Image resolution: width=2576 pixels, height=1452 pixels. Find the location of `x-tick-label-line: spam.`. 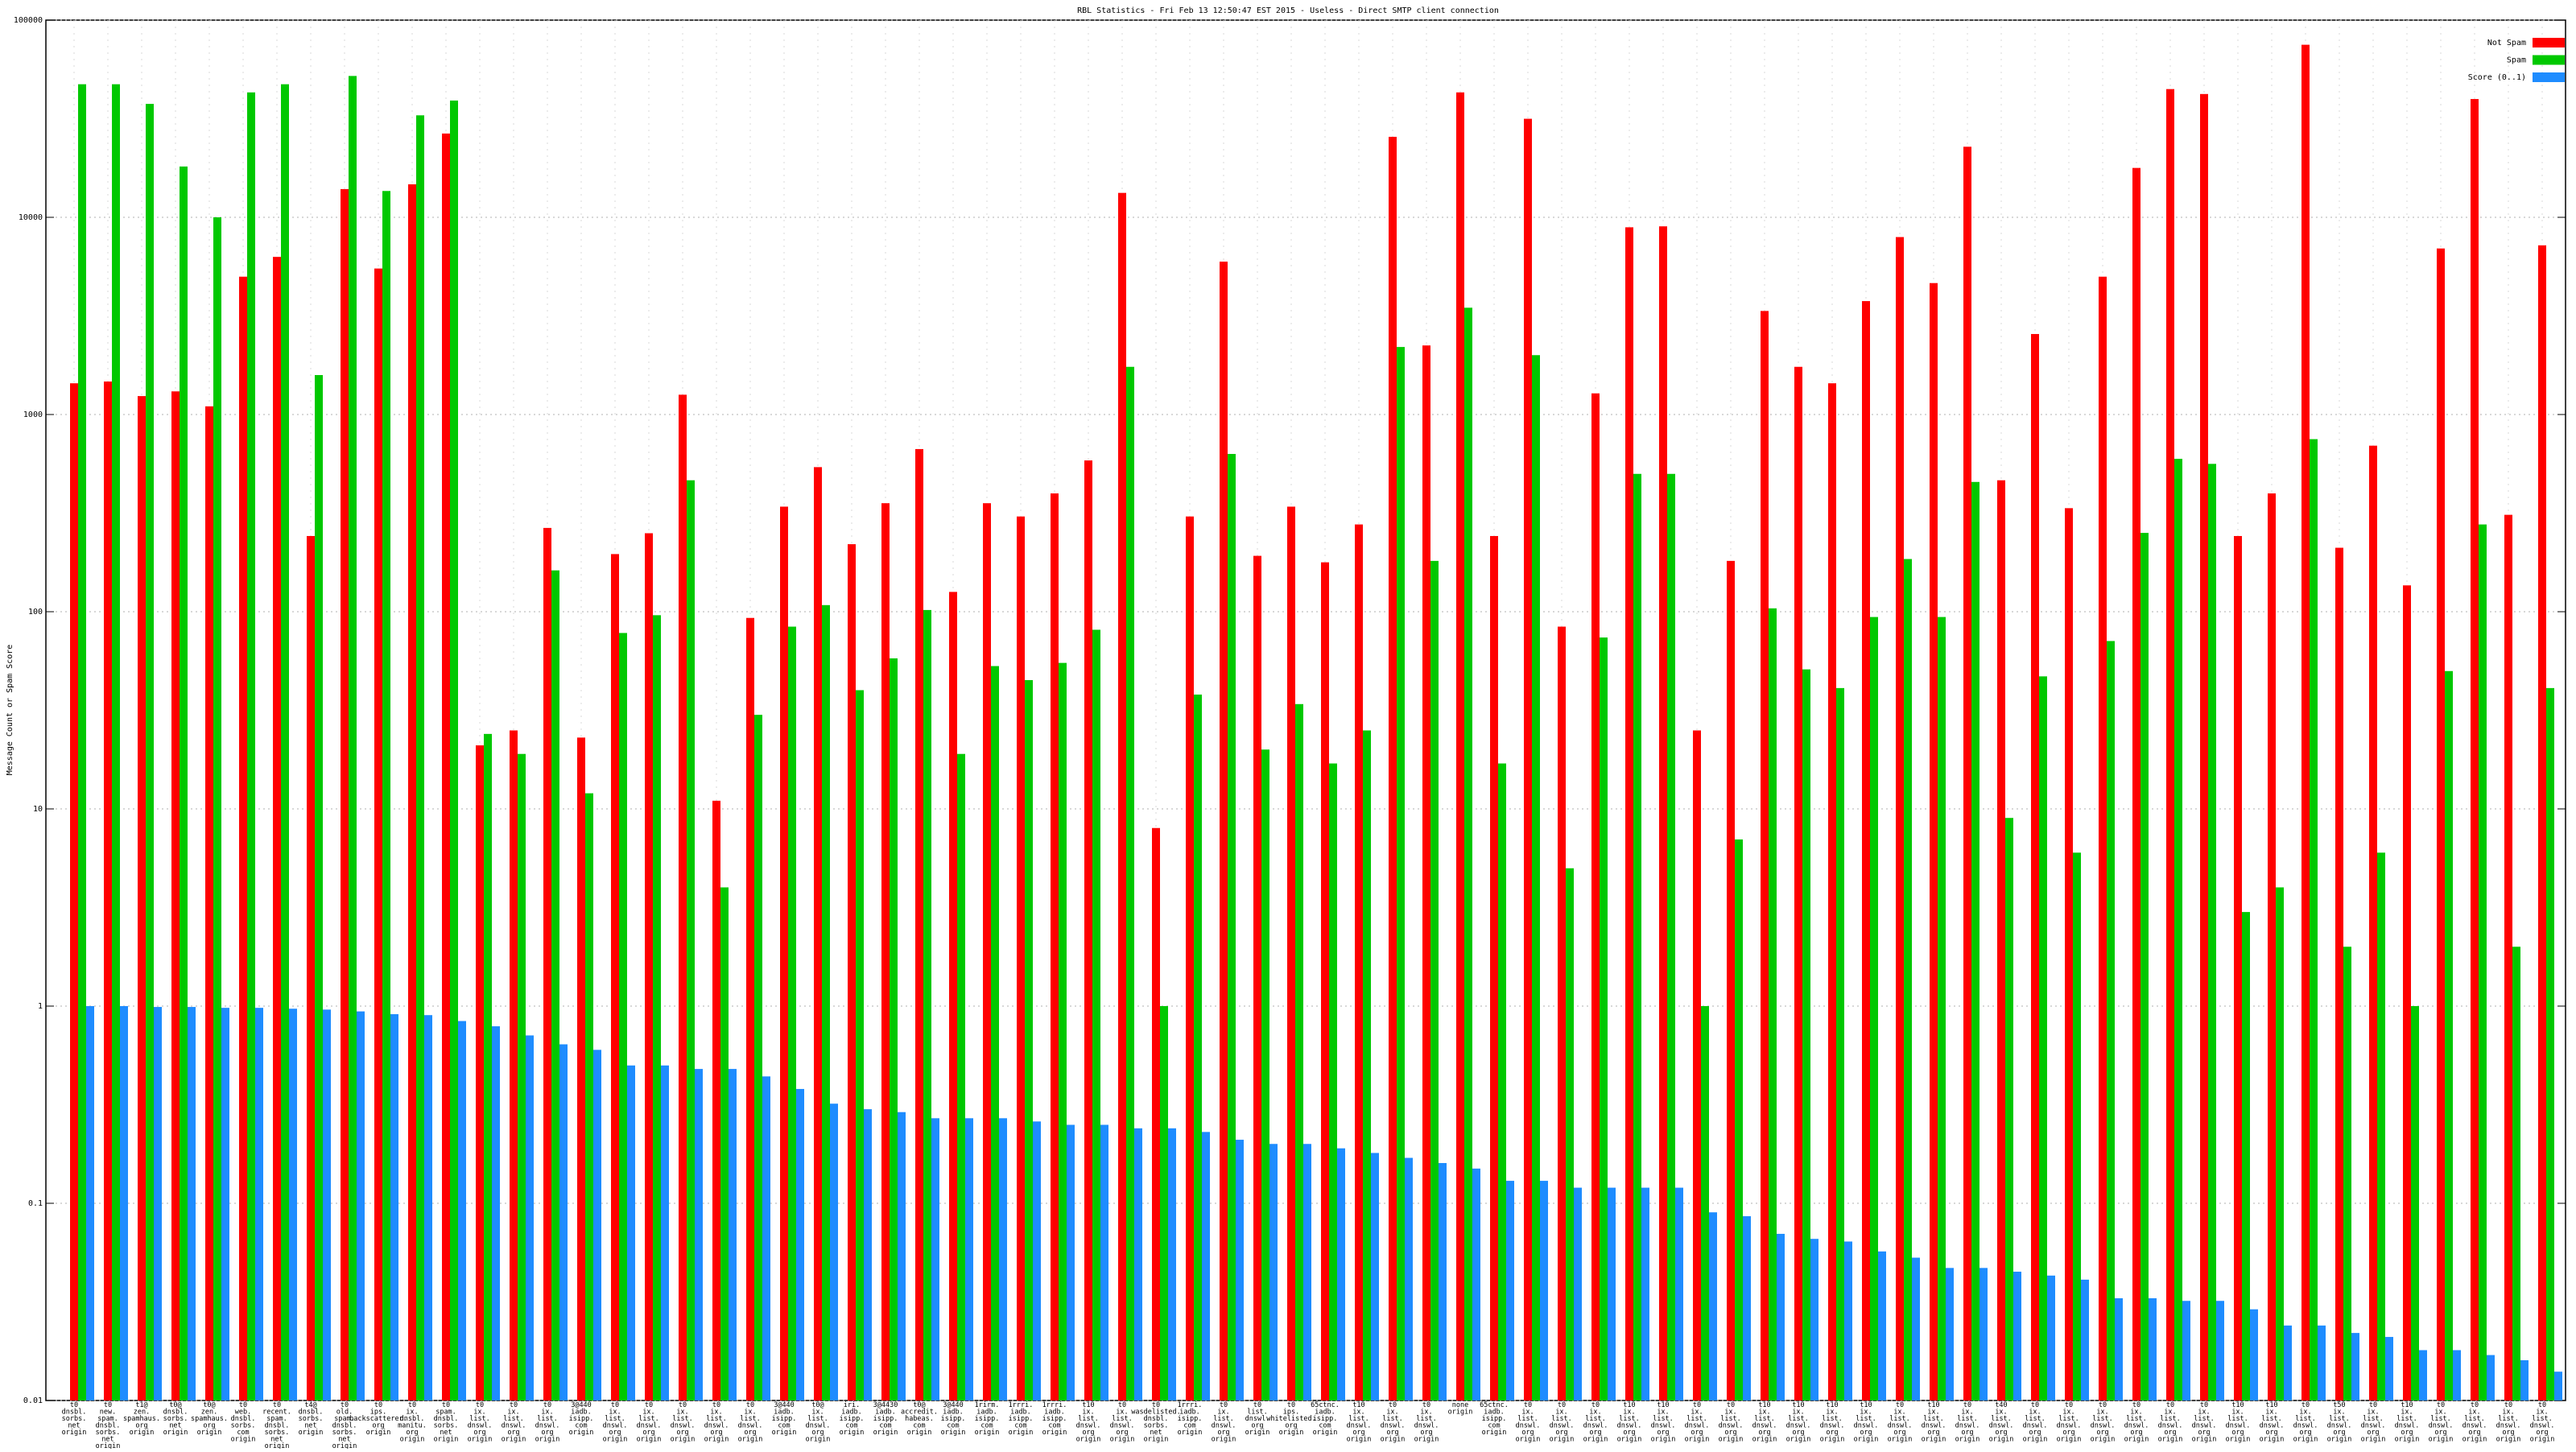

x-tick-label-line: spam. is located at coordinates (107, 1419).